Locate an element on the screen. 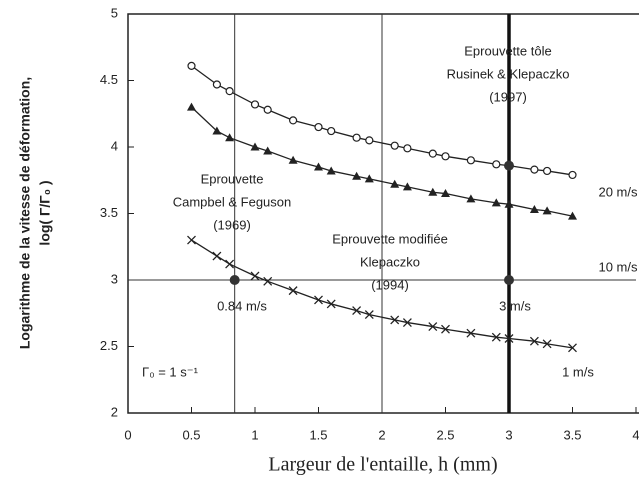 The width and height of the screenshot is (639, 486). y-axis-label: Logarithme de la vitesse de déformation, is located at coordinates (25, 213).